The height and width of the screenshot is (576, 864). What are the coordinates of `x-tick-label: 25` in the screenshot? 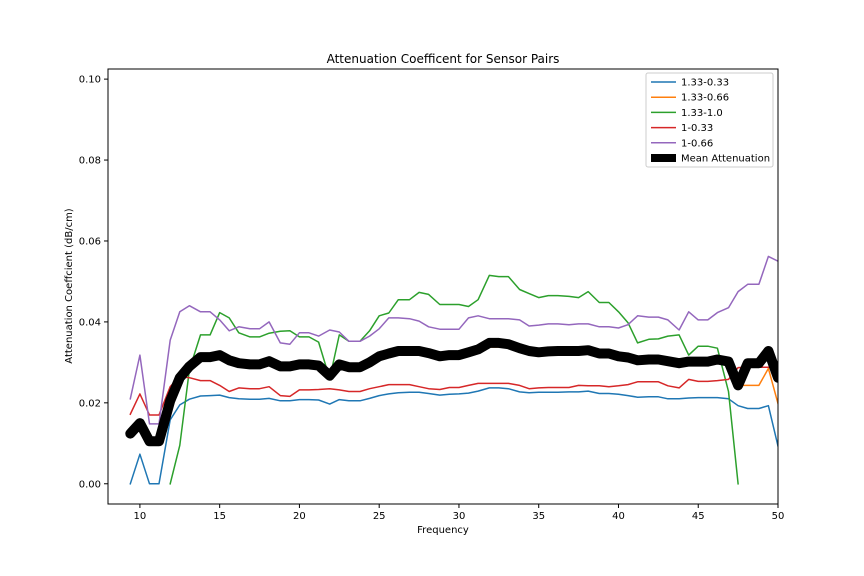 It's located at (379, 516).